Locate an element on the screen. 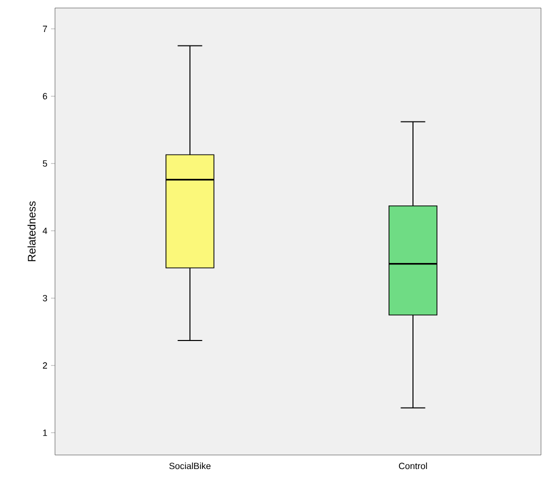 The width and height of the screenshot is (544, 481). y-tick-label: 7 is located at coordinates (45, 29).